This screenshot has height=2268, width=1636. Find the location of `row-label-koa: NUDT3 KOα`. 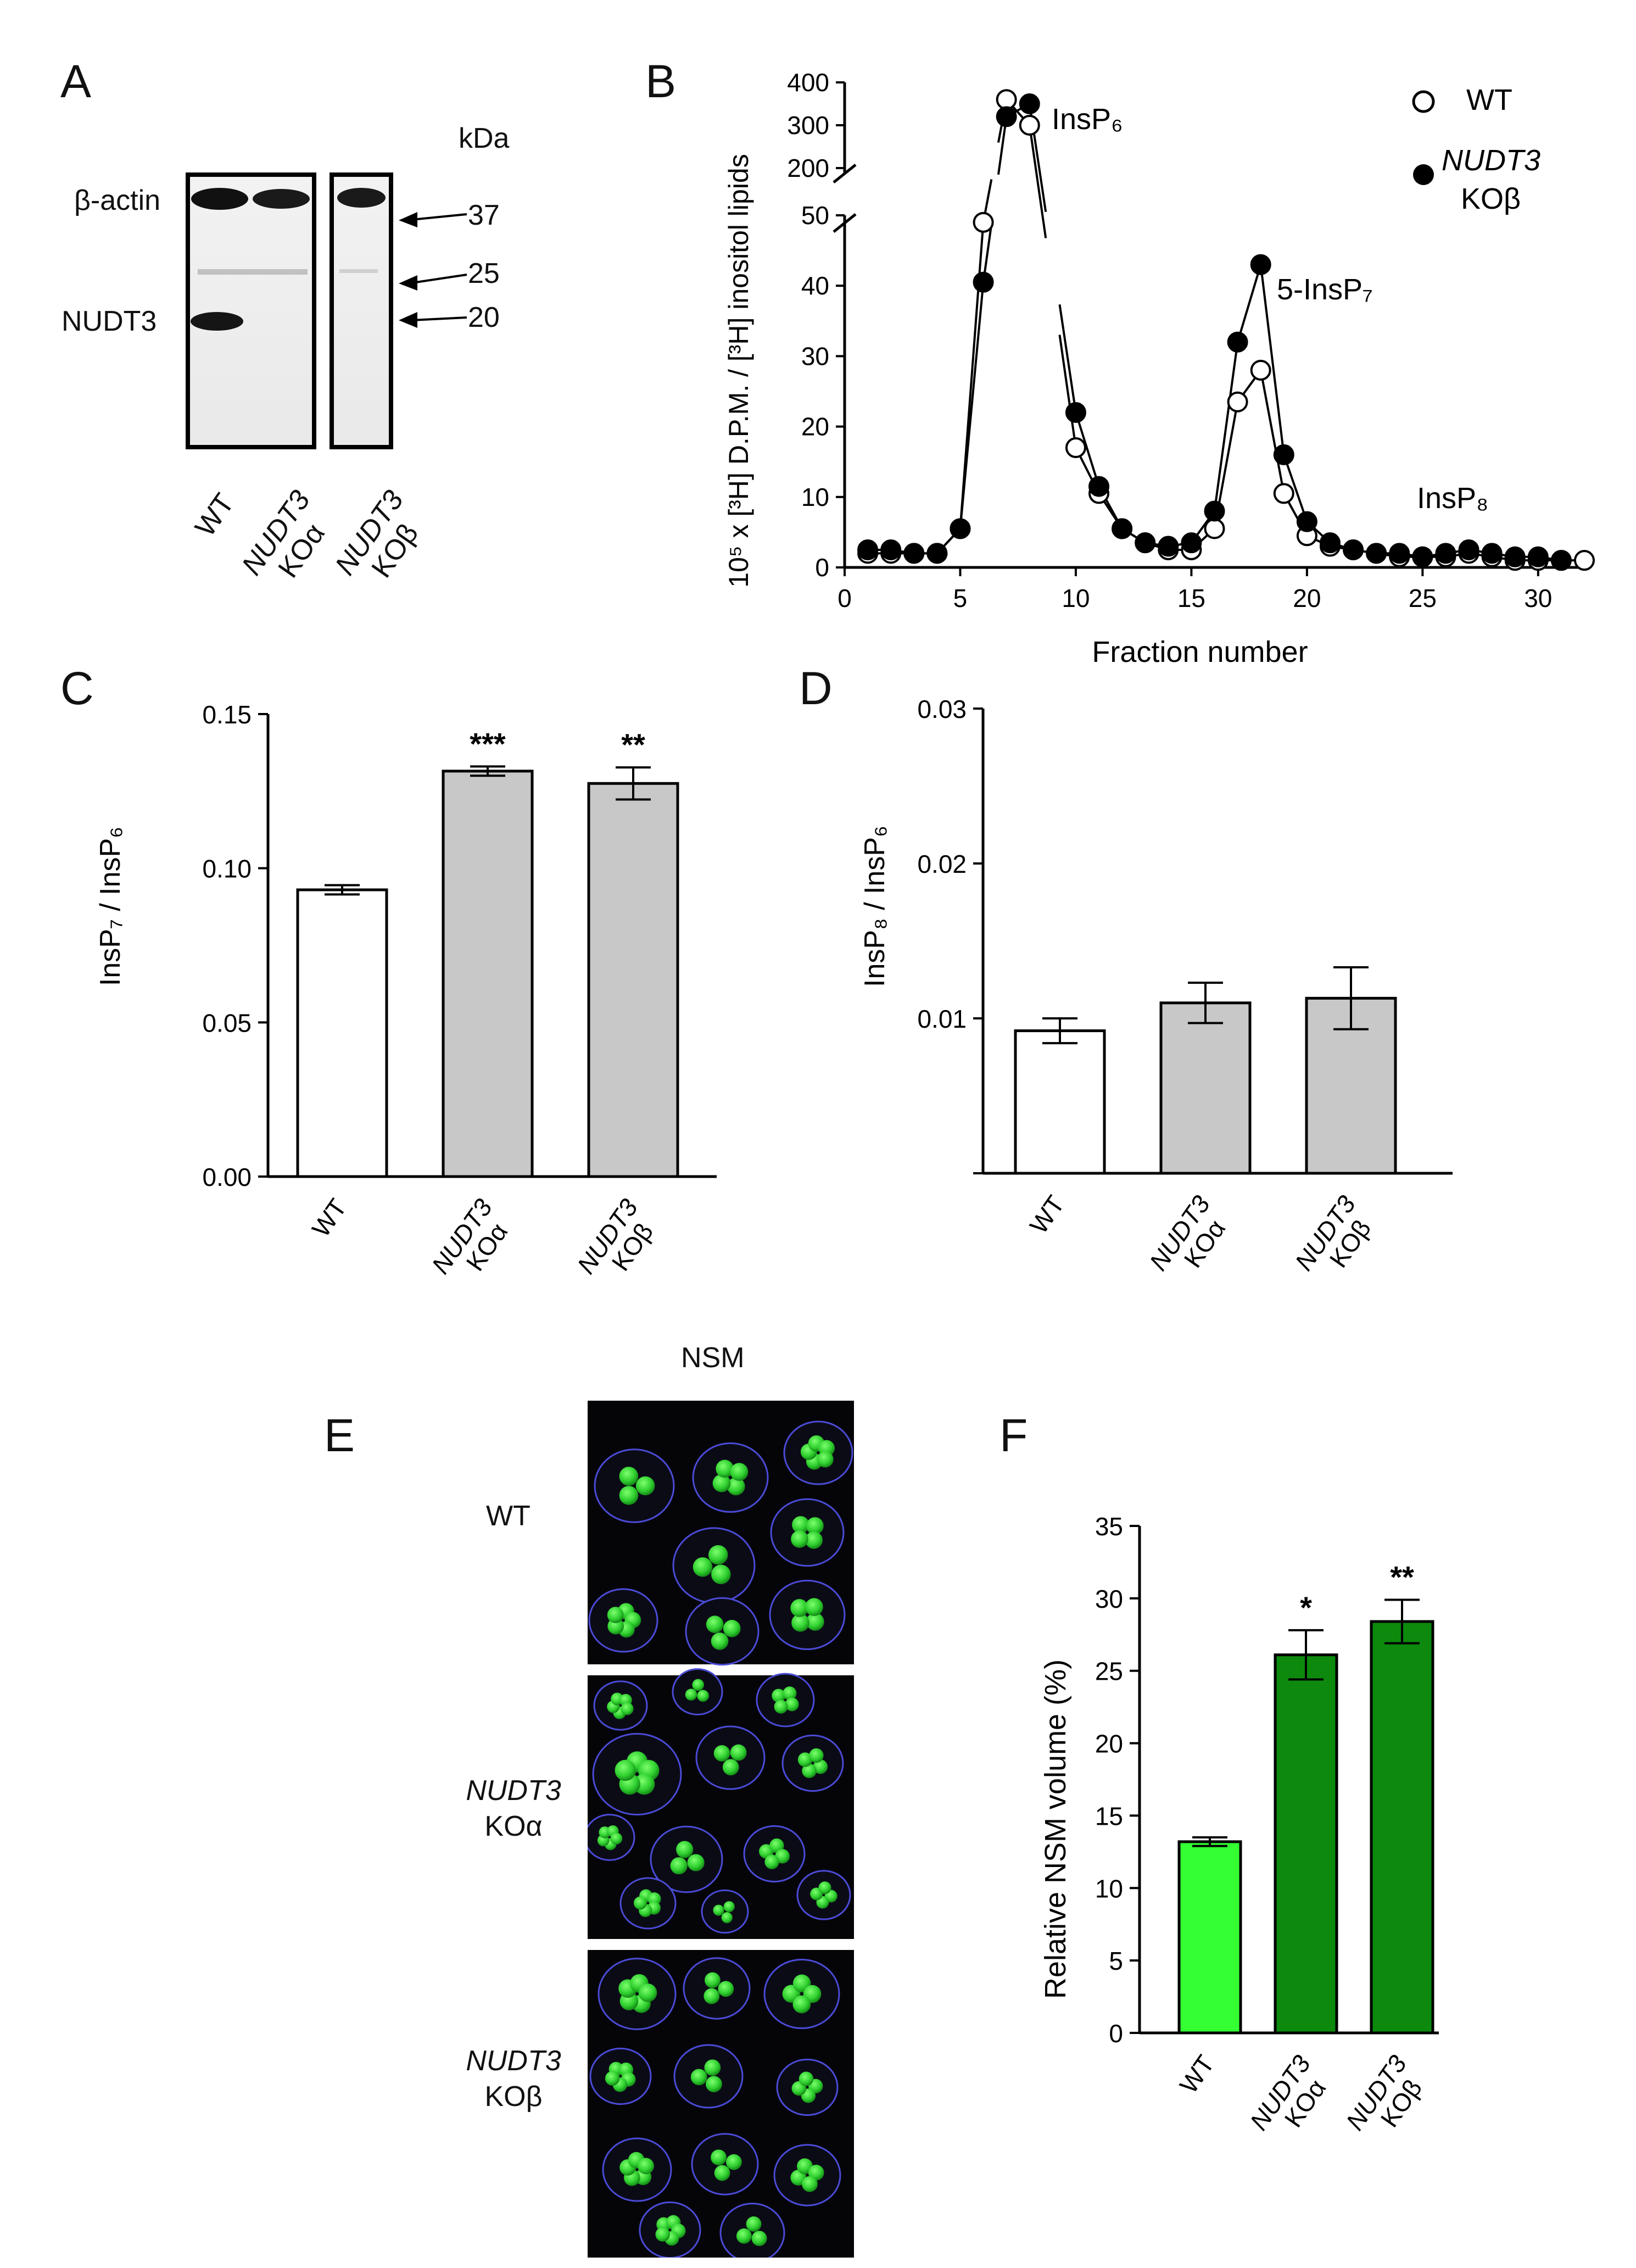

row-label-koa: NUDT3 KOα is located at coordinates (513, 1809).